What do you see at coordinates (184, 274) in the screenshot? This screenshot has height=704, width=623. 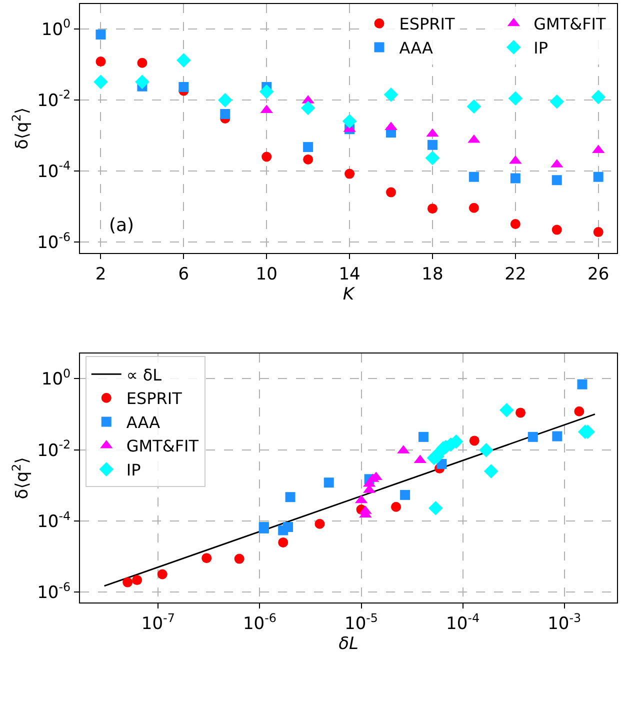 I see `x-tick-label: 6` at bounding box center [184, 274].